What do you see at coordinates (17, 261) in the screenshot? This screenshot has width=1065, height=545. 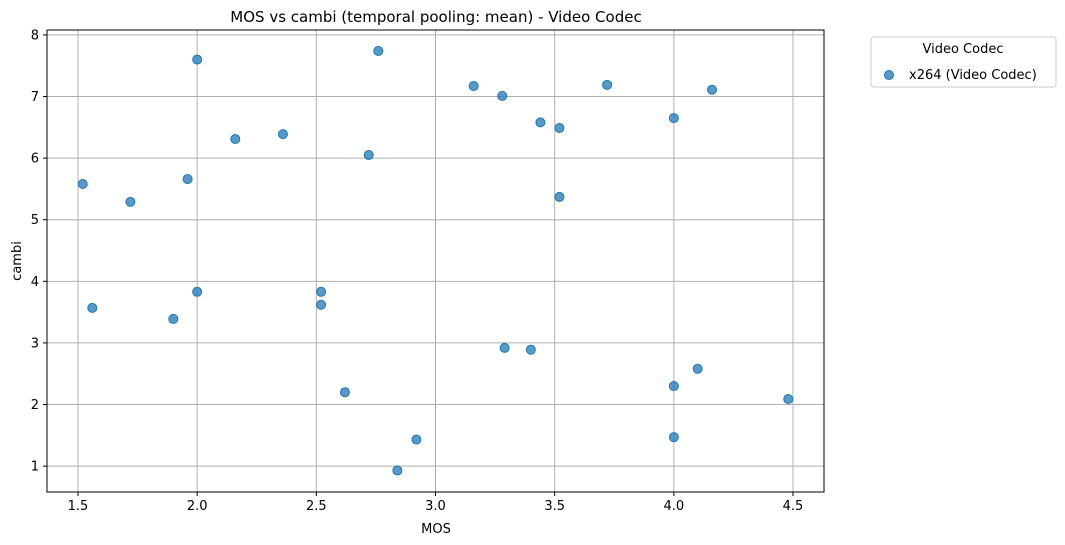 I see `y-axis-label: cambi` at bounding box center [17, 261].